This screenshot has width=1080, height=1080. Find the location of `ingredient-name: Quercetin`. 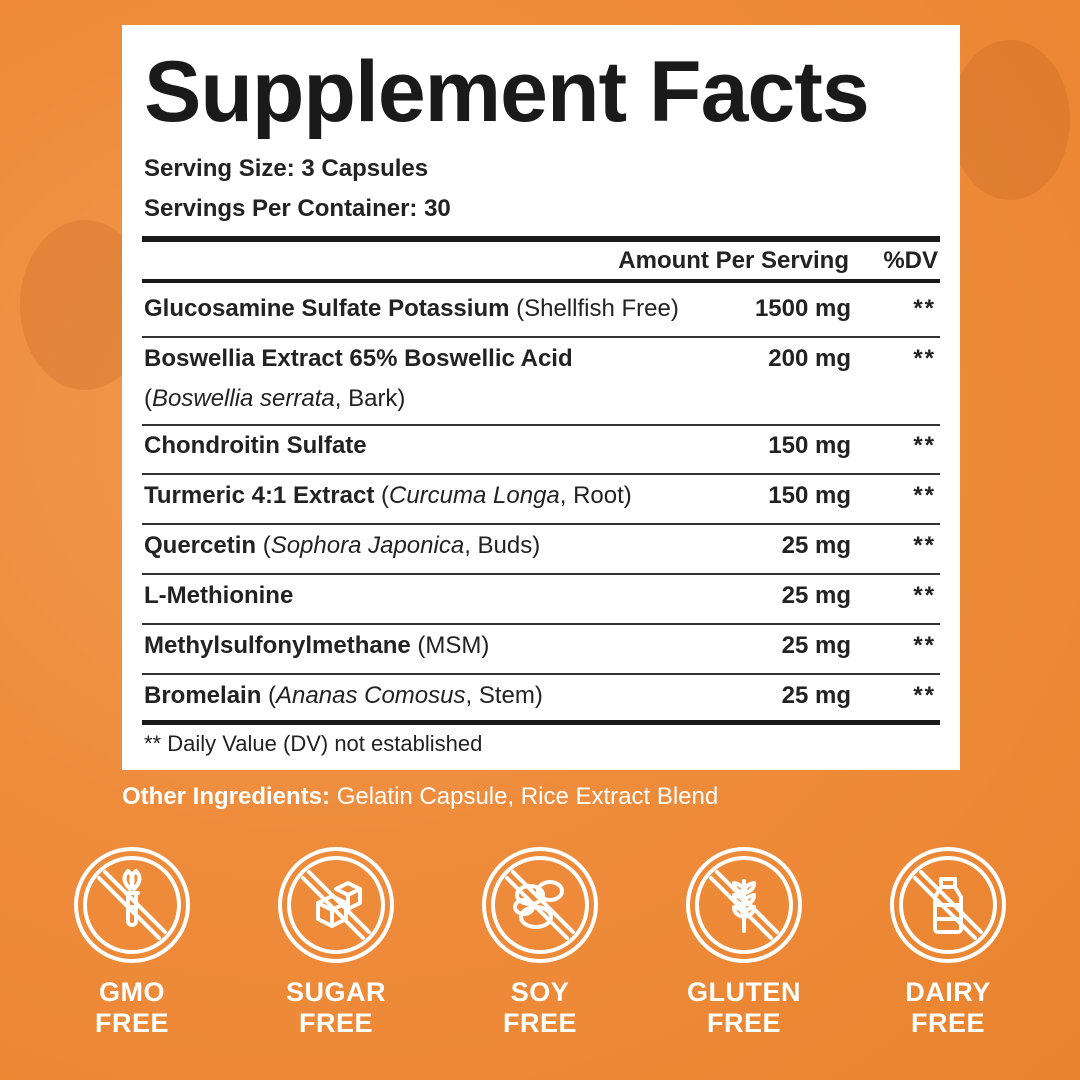

ingredient-name: Quercetin is located at coordinates (200, 545).